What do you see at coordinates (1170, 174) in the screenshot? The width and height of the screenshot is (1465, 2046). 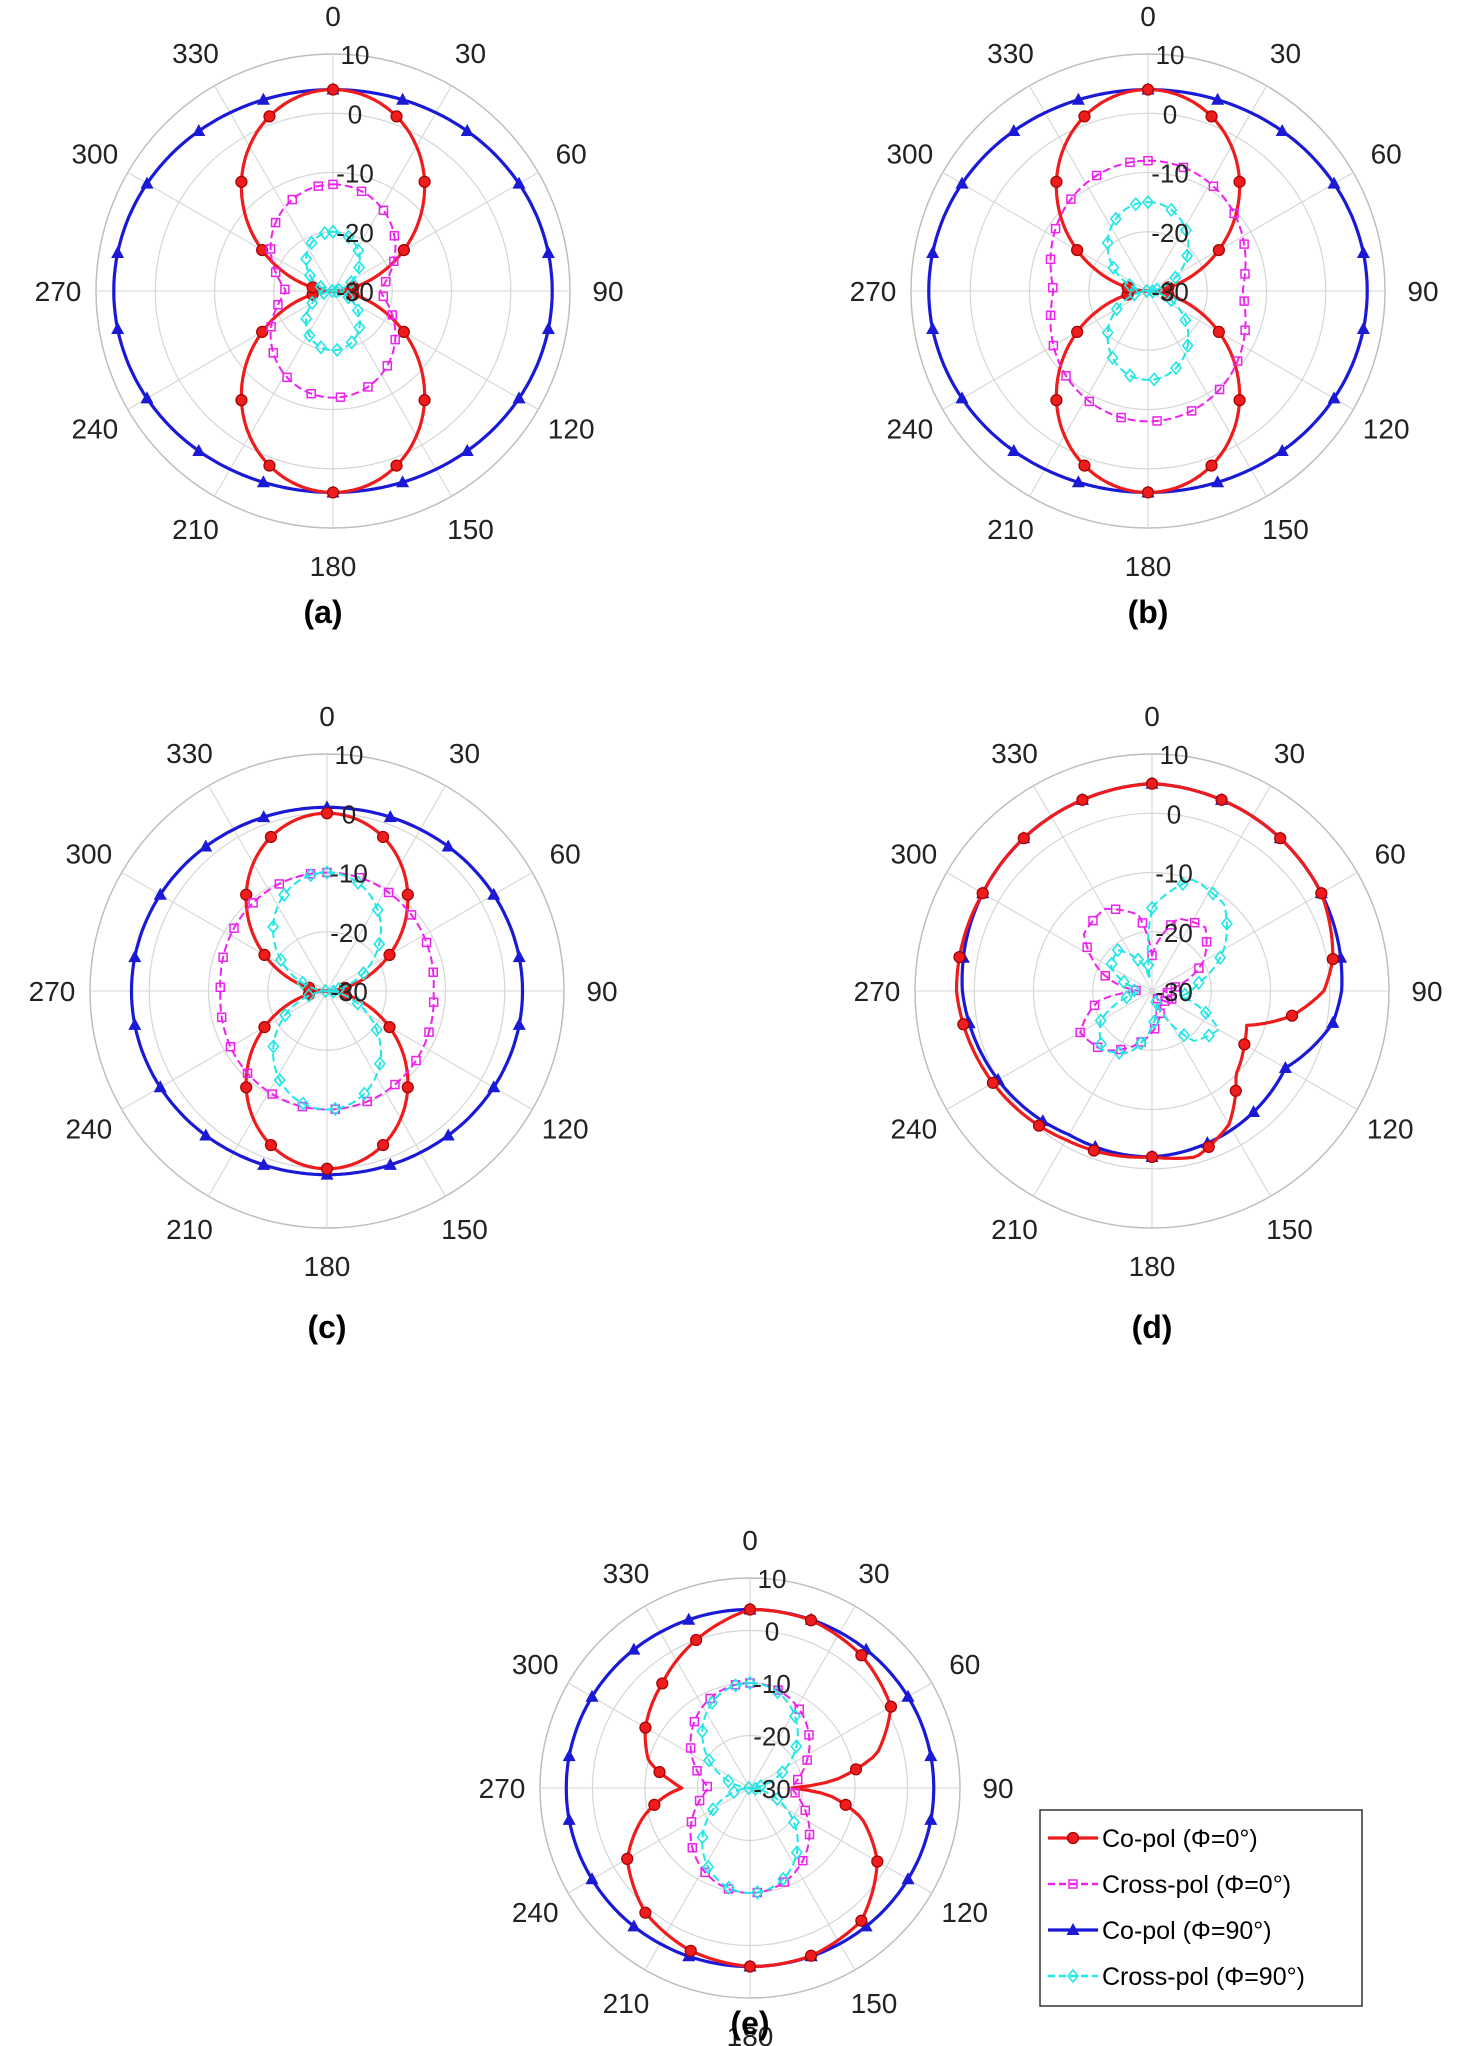 I see `r-tick-label: -10` at bounding box center [1170, 174].